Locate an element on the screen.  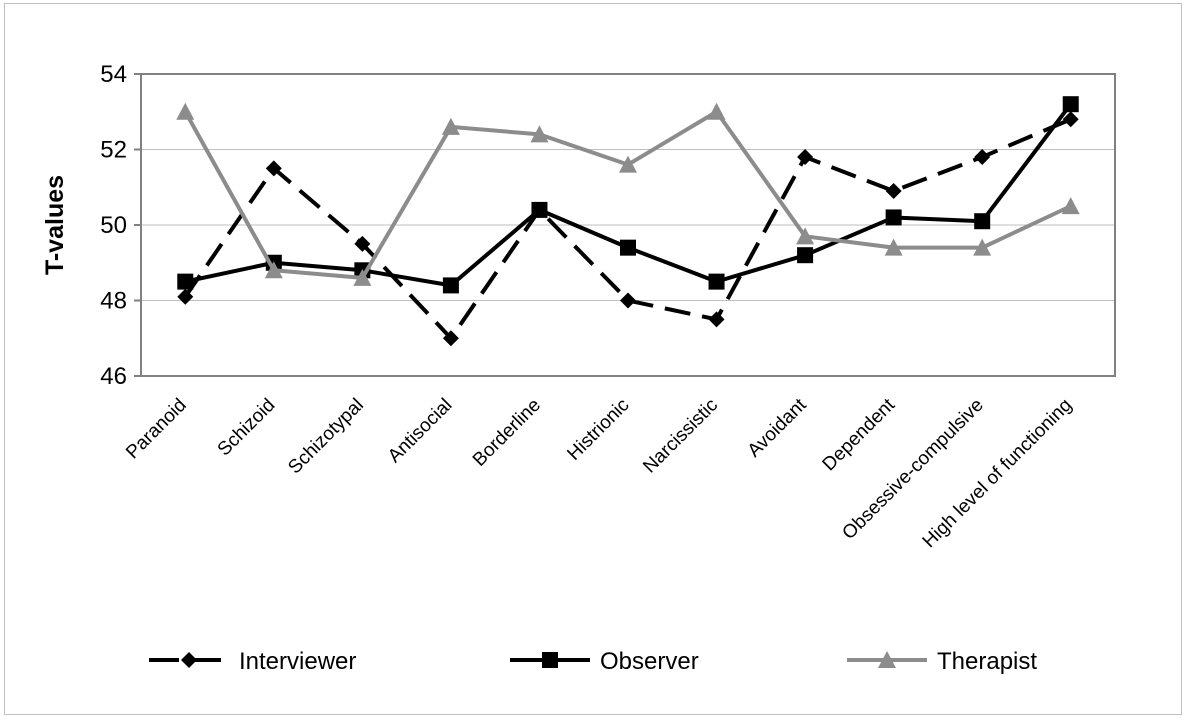
x-tick-label: Antisocial is located at coordinates (420, 431).